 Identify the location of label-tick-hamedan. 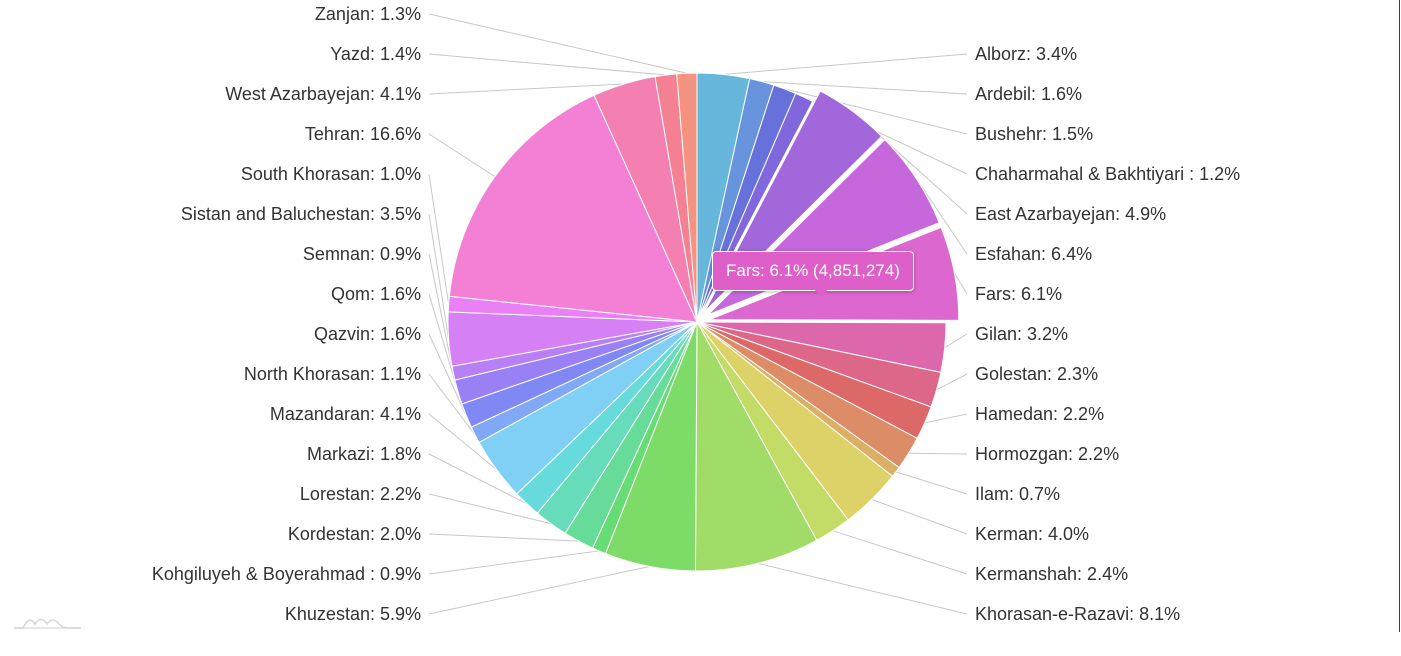
(946, 418).